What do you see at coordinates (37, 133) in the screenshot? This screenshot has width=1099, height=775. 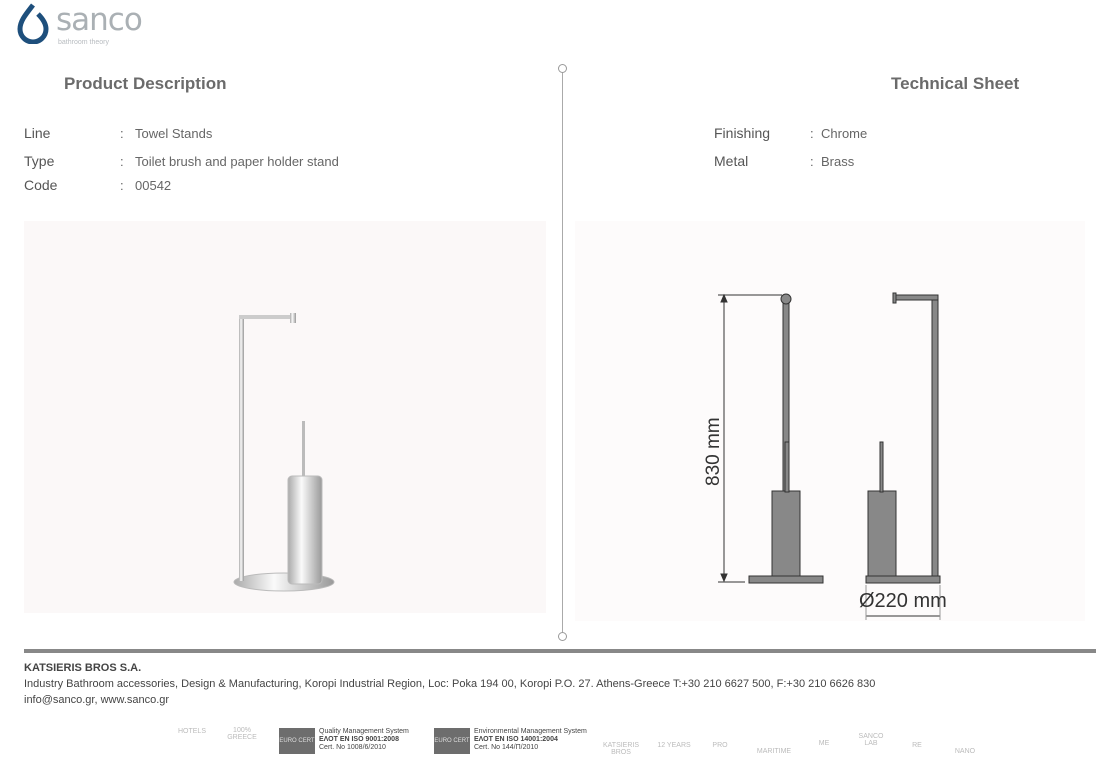 I see `line-label: Line` at bounding box center [37, 133].